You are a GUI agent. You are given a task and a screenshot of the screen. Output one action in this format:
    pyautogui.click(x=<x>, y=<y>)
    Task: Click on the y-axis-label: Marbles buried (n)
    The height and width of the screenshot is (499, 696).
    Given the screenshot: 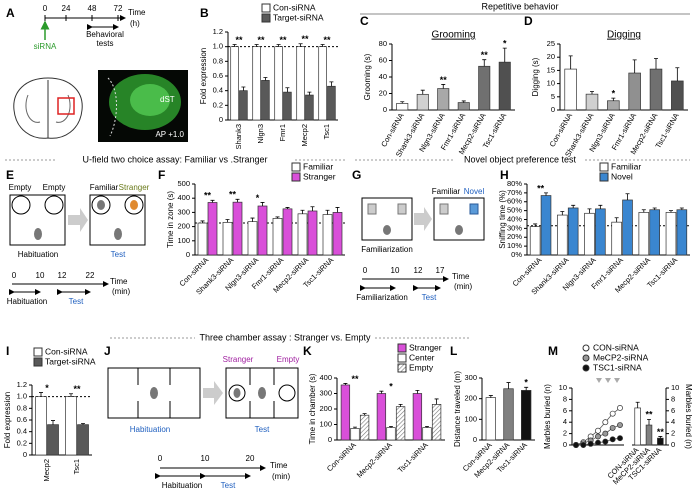 What is the action you would take?
    pyautogui.click(x=688, y=416)
    